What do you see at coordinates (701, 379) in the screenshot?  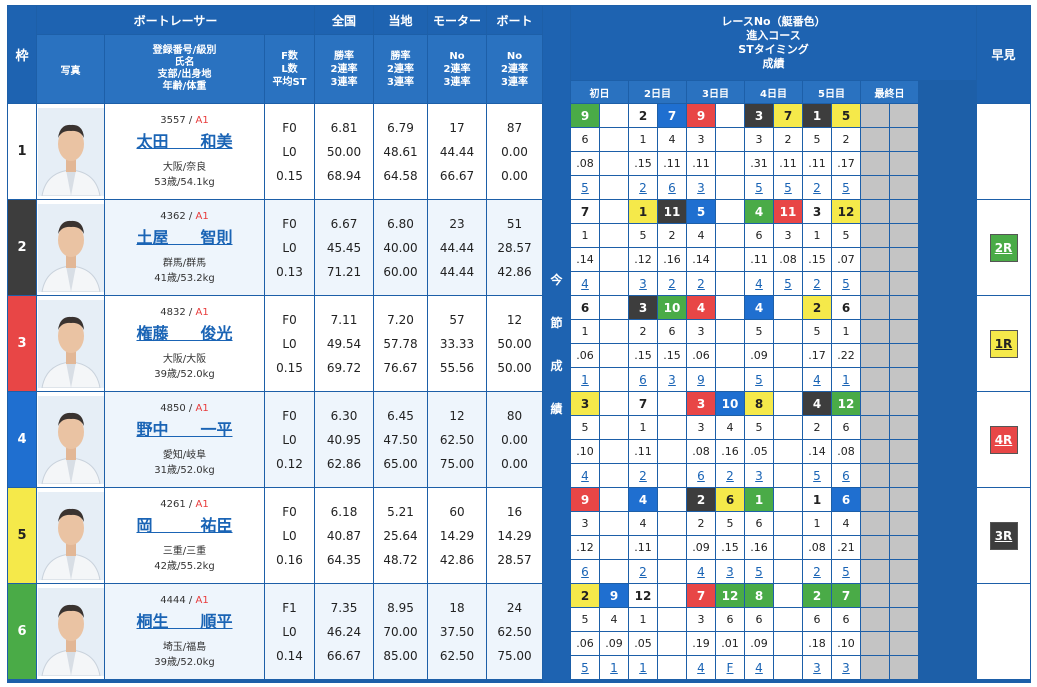 I see `race-result-link: 9` at bounding box center [701, 379].